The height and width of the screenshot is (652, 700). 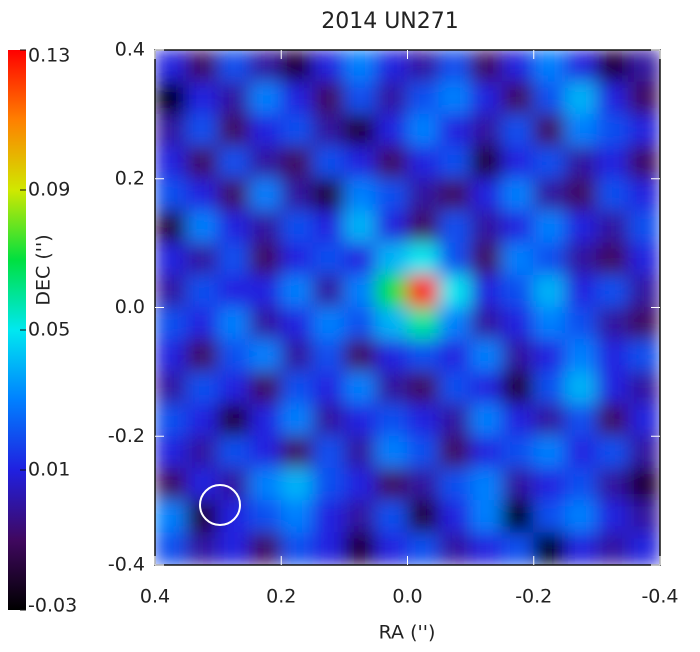 I want to click on x-tick-label: 0.4, so click(x=155, y=597).